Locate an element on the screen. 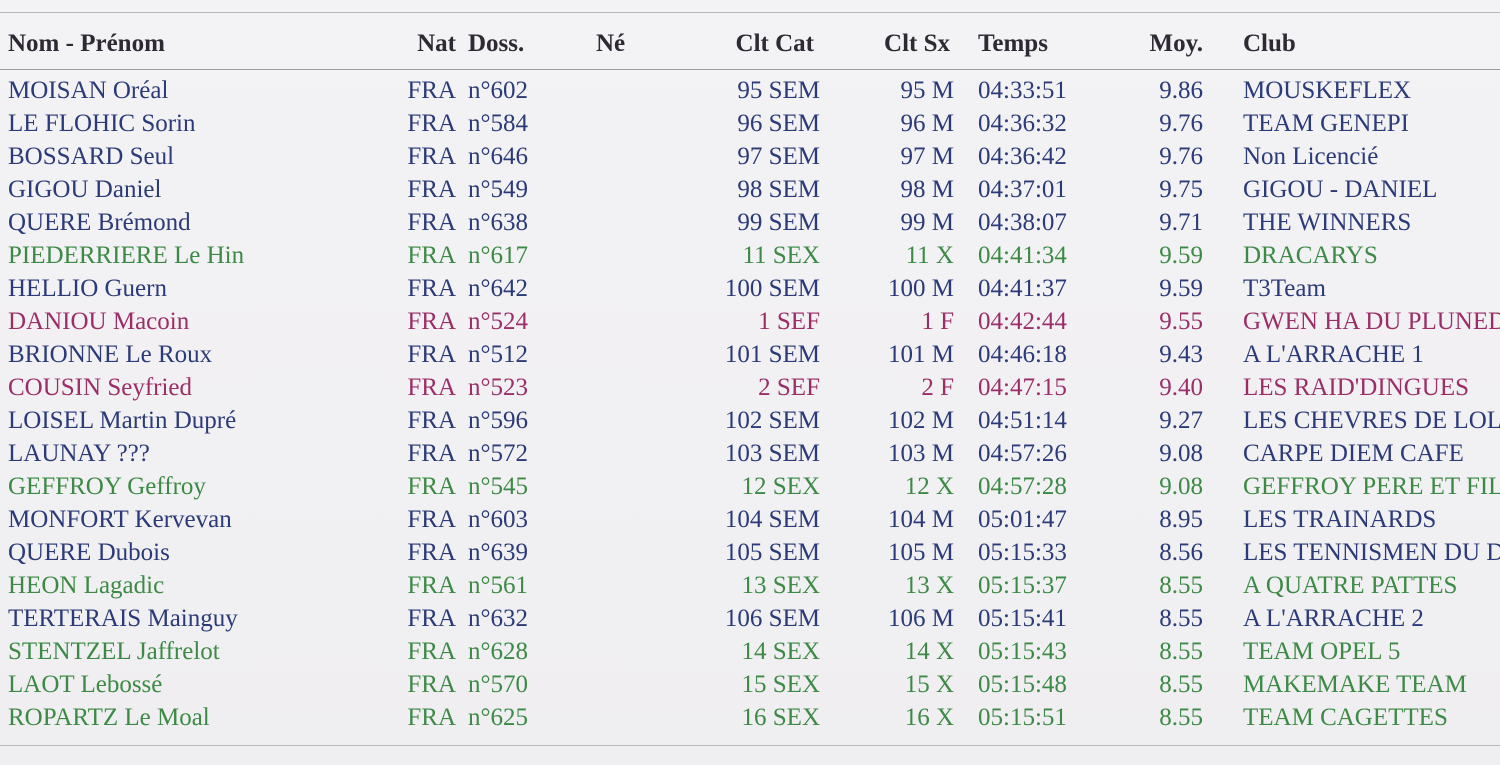  cell-name: BRIONNE Le Roux is located at coordinates (110, 354).